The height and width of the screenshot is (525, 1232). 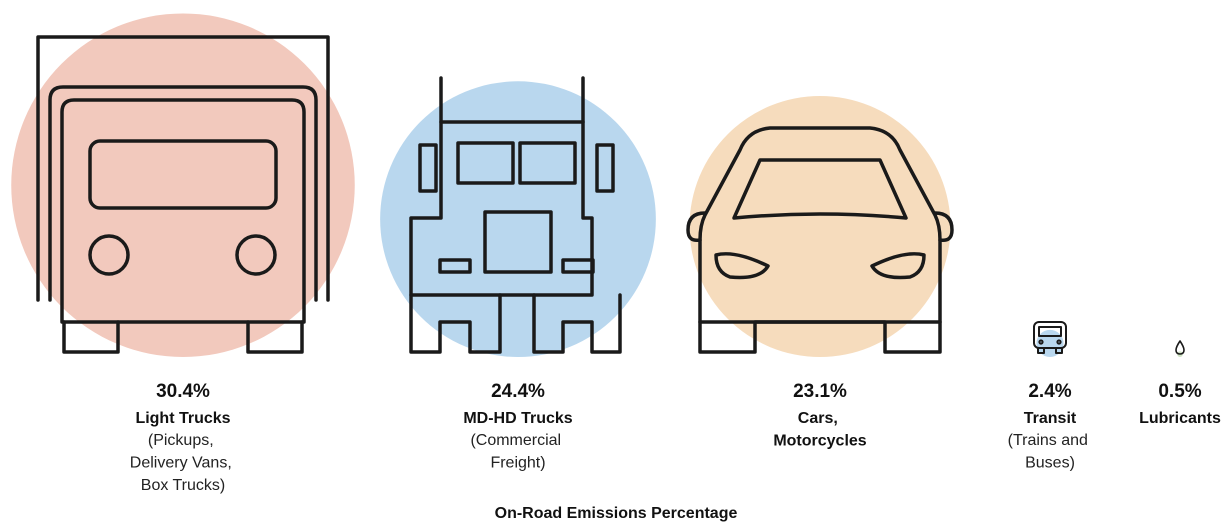 I want to click on car-icon, so click(x=820, y=240).